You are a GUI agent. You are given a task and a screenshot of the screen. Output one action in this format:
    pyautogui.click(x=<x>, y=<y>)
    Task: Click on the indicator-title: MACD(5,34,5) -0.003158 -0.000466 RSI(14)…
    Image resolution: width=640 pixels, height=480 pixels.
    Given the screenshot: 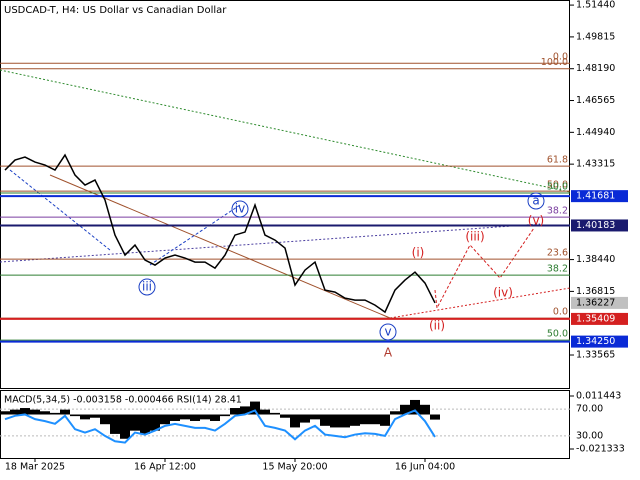 What is the action you would take?
    pyautogui.click(x=123, y=400)
    